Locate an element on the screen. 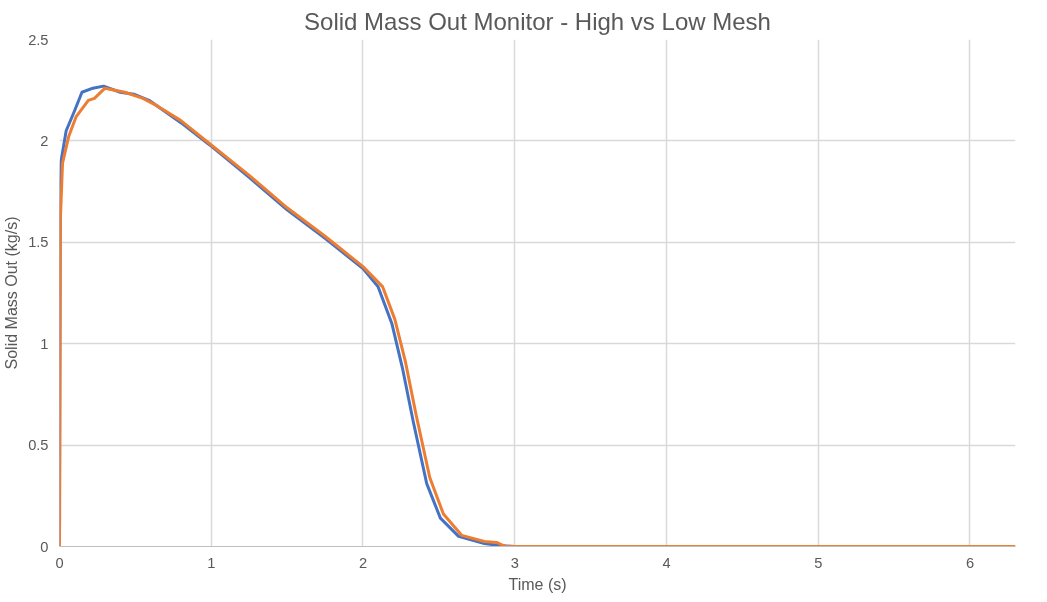  y-tick-label: 2 is located at coordinates (44, 140).